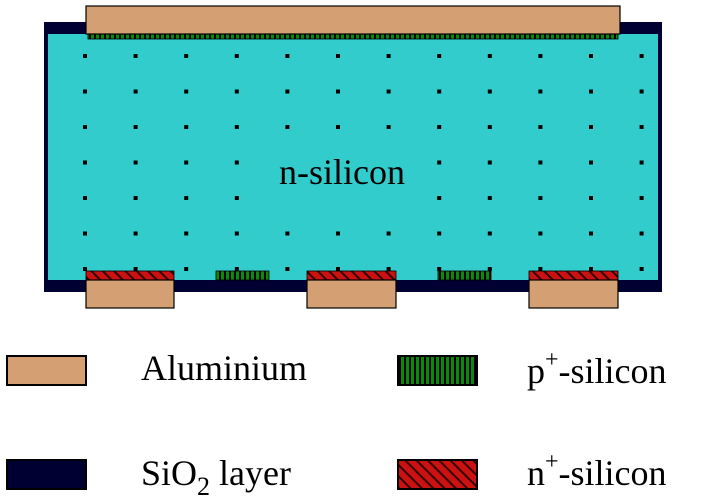 This screenshot has height=504, width=702. What do you see at coordinates (552, 462) in the screenshot?
I see `n-plus-superscript: +` at bounding box center [552, 462].